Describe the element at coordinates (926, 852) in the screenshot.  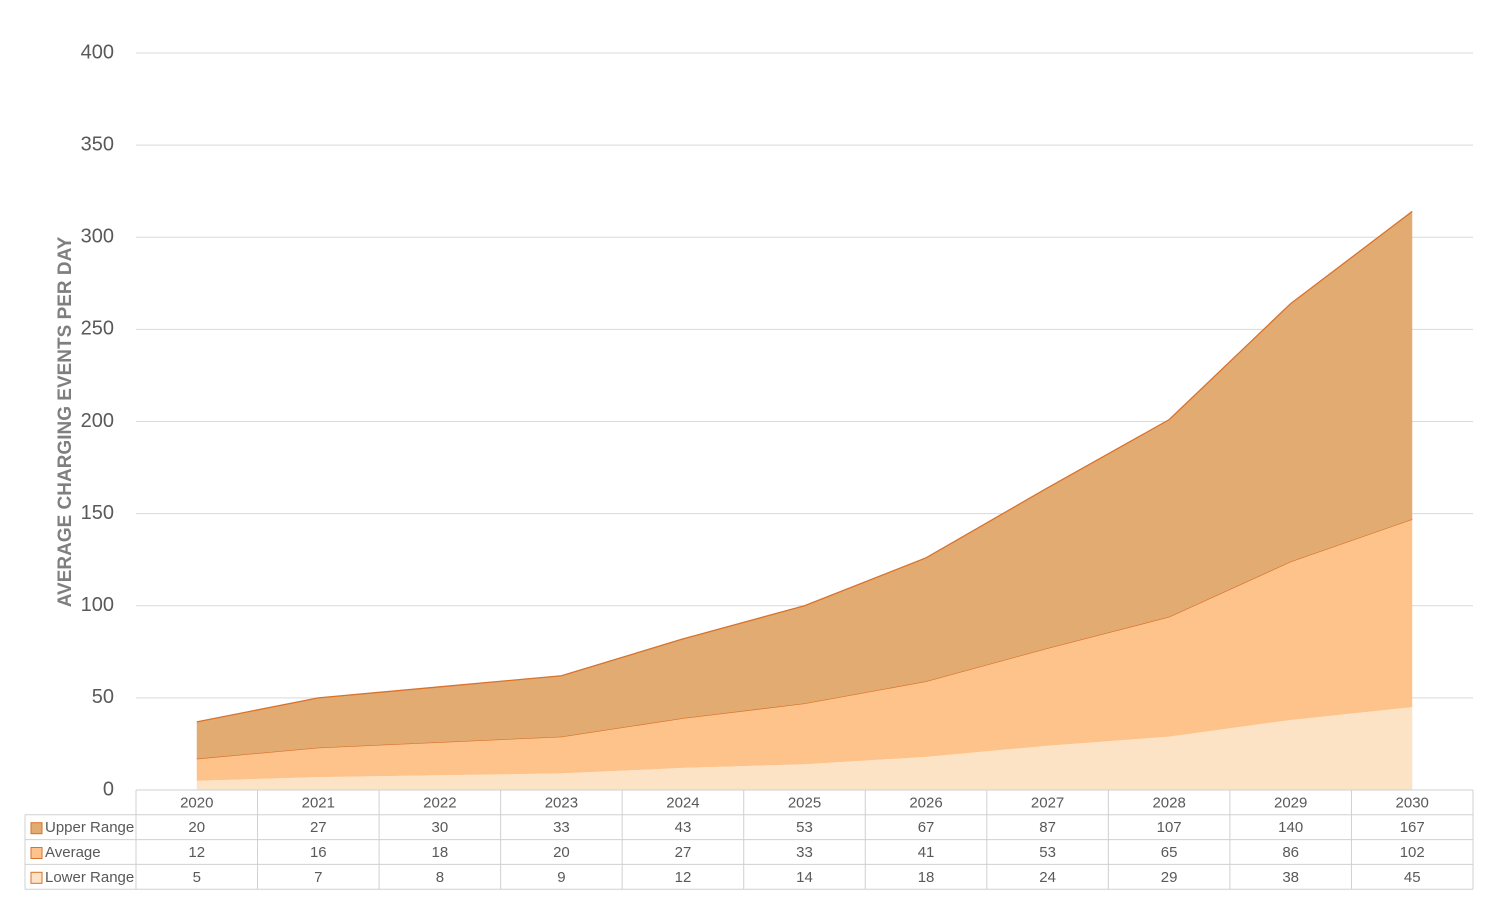
I see `table-value: 41` at that location.